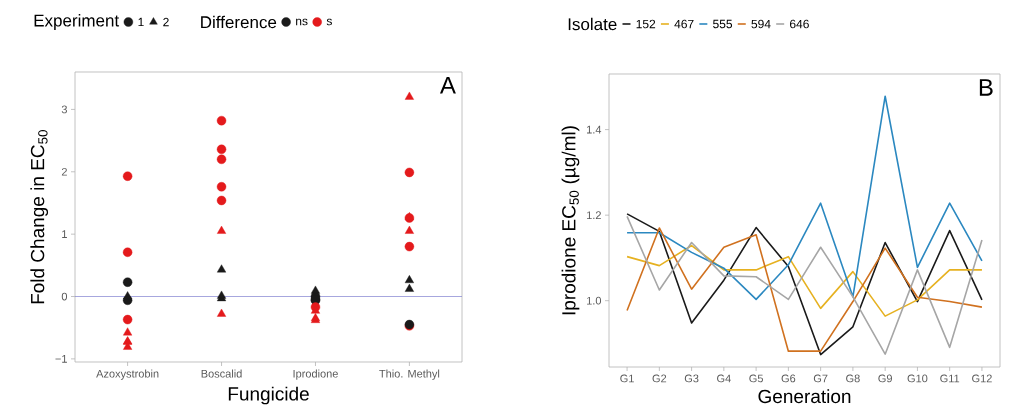 Image resolution: width=1011 pixels, height=418 pixels. Describe the element at coordinates (986, 87) in the screenshot. I see `annotation: B` at that location.